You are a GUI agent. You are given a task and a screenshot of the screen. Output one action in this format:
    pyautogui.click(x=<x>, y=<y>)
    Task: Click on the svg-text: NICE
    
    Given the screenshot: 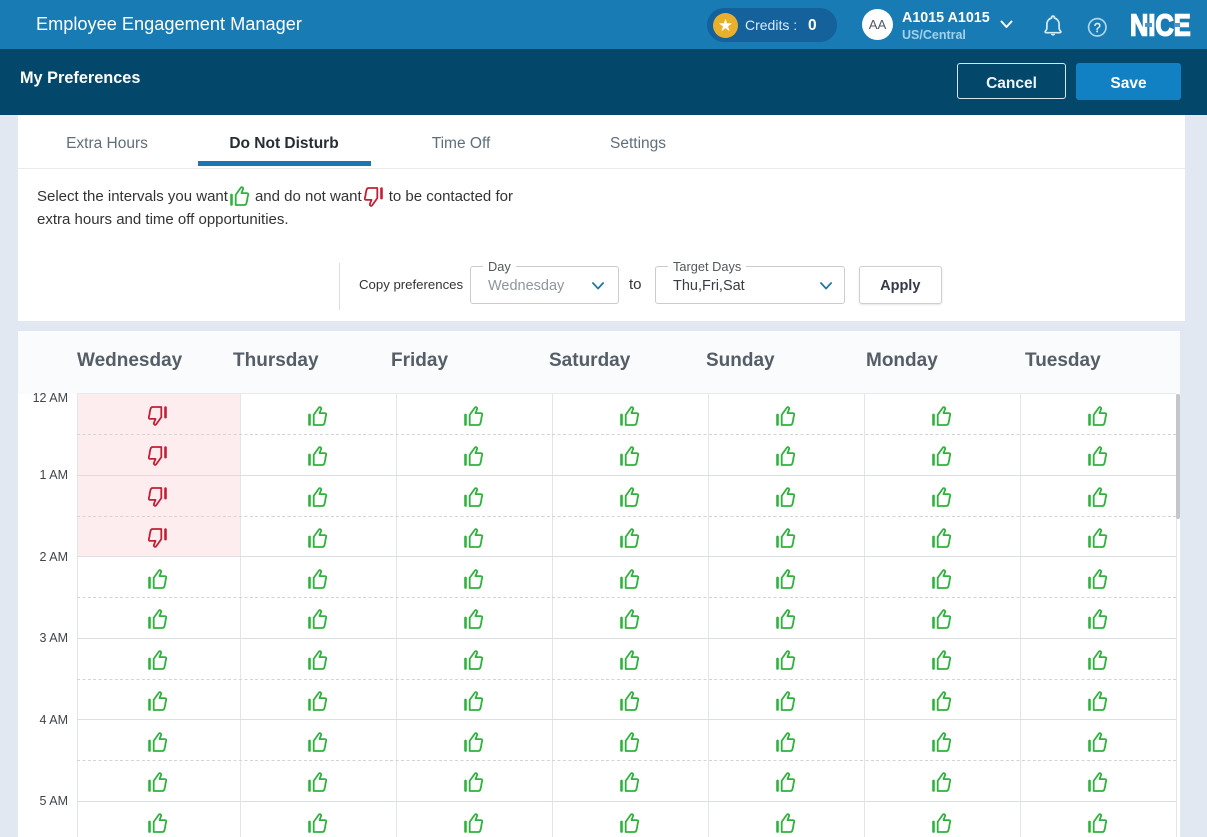 What is the action you would take?
    pyautogui.click(x=1160, y=24)
    